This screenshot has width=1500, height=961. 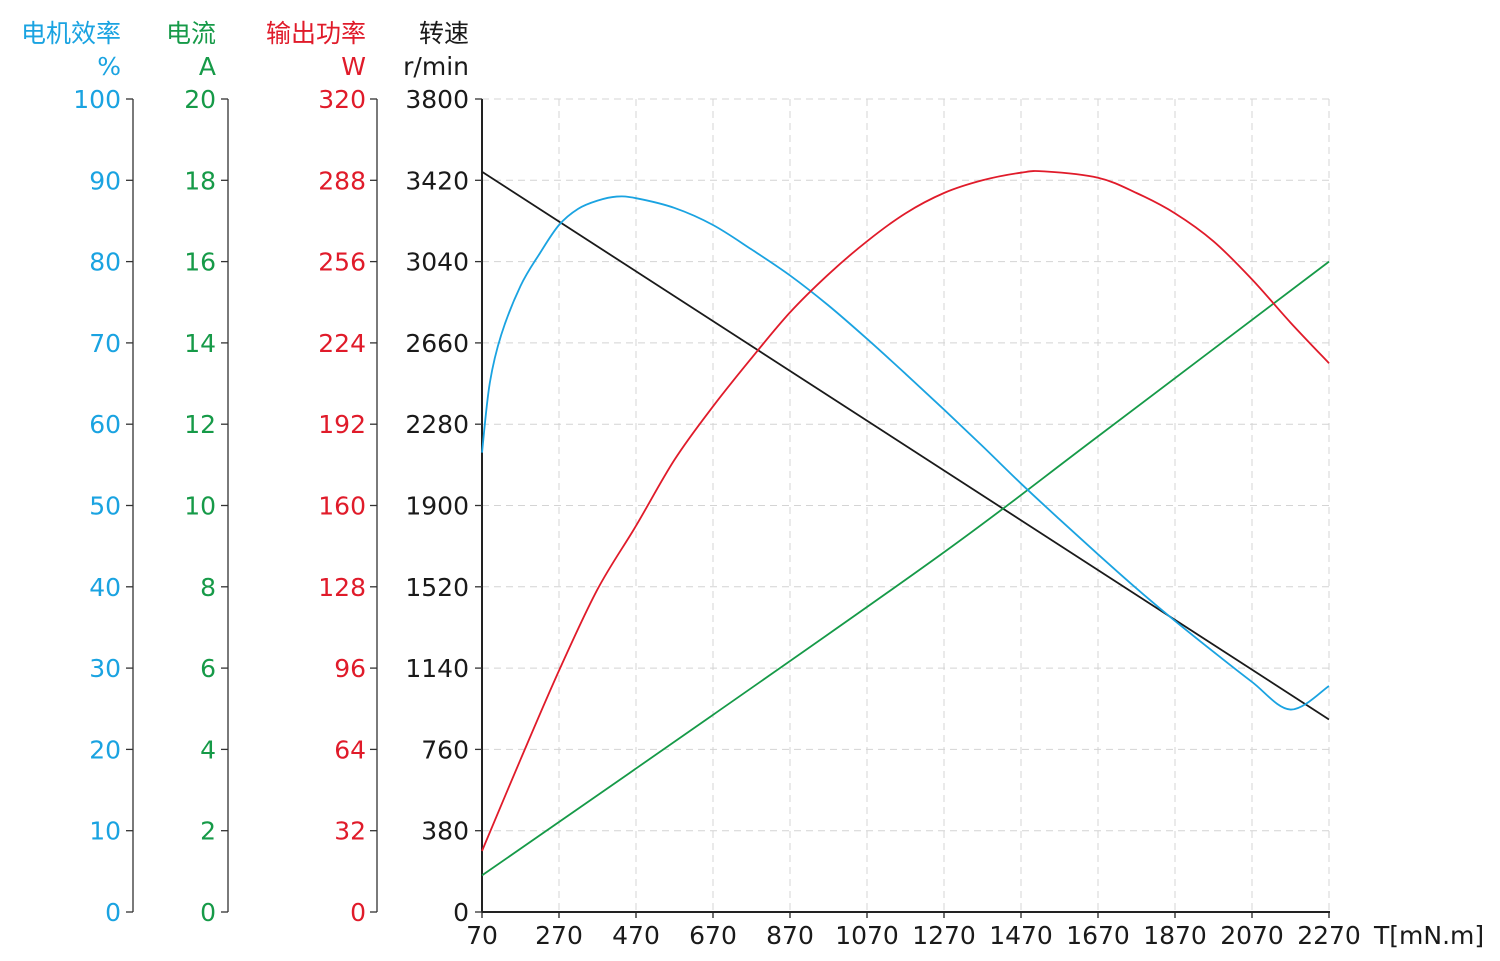 I want to click on efficiency-tick-label: 80, so click(x=105, y=262).